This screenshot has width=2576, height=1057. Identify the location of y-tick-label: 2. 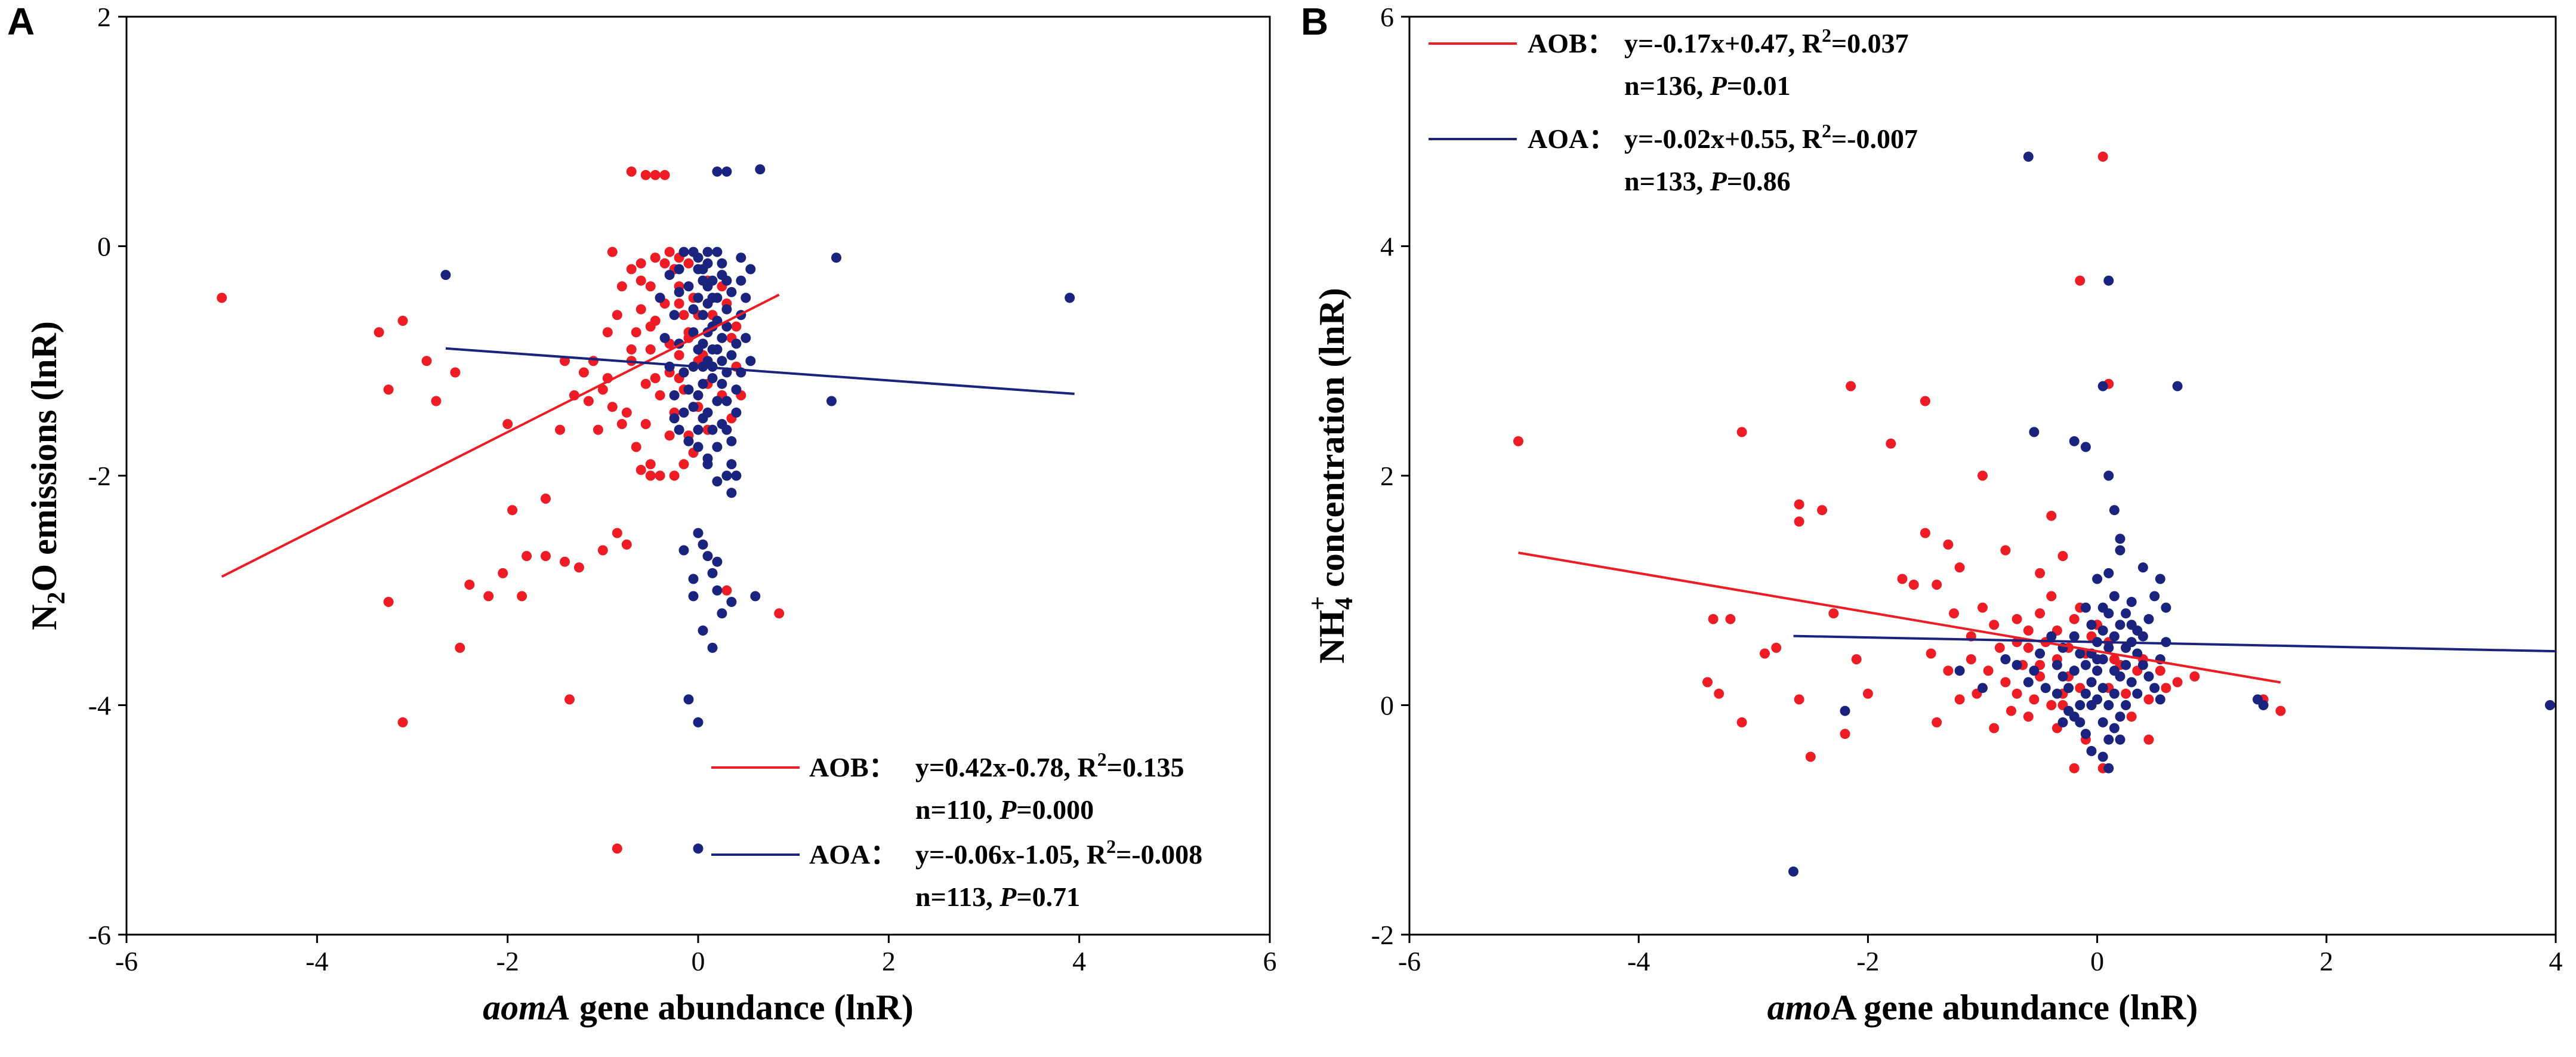
(104, 17).